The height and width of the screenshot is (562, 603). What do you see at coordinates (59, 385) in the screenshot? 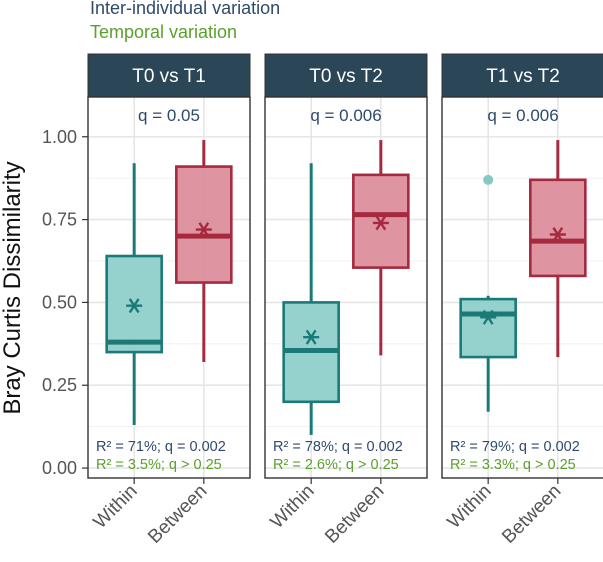
I see `y-tick-label: 0.25` at bounding box center [59, 385].